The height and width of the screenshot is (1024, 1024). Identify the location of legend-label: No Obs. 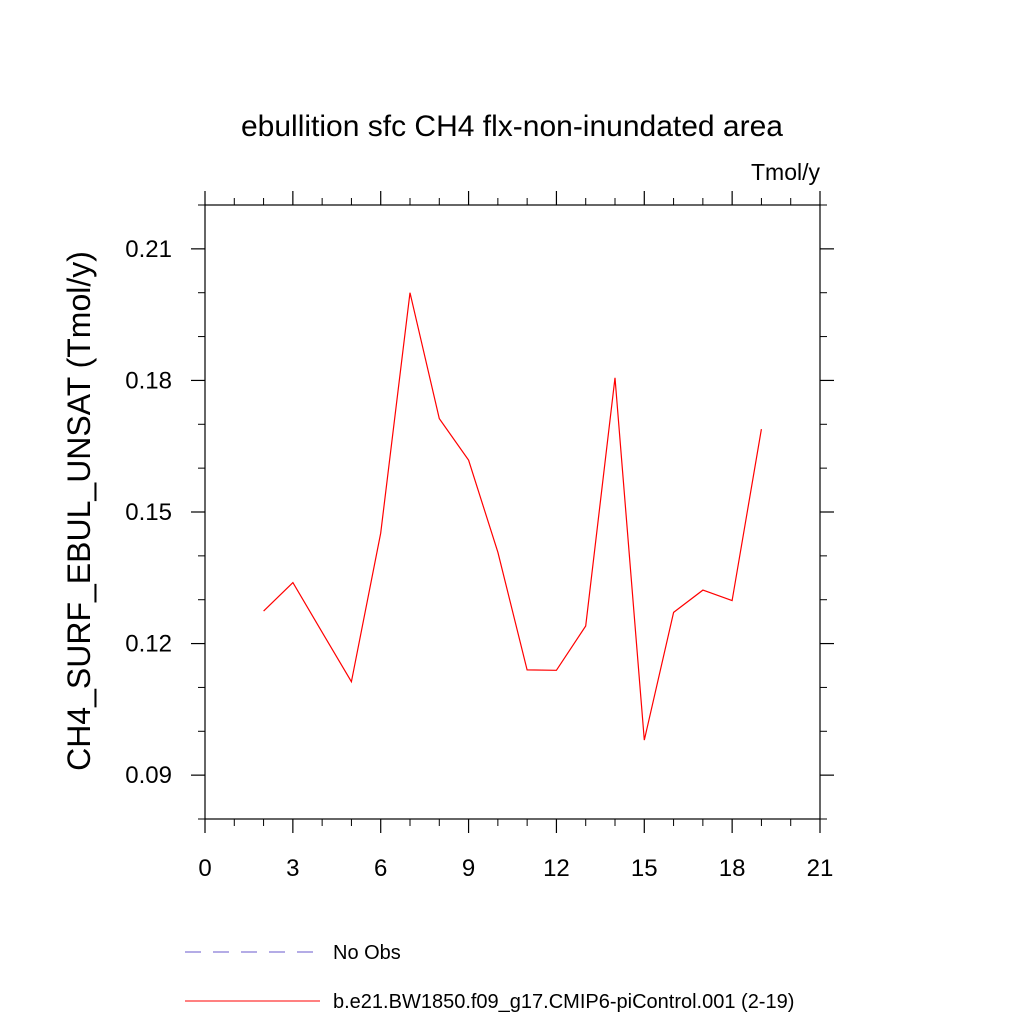
(367, 953).